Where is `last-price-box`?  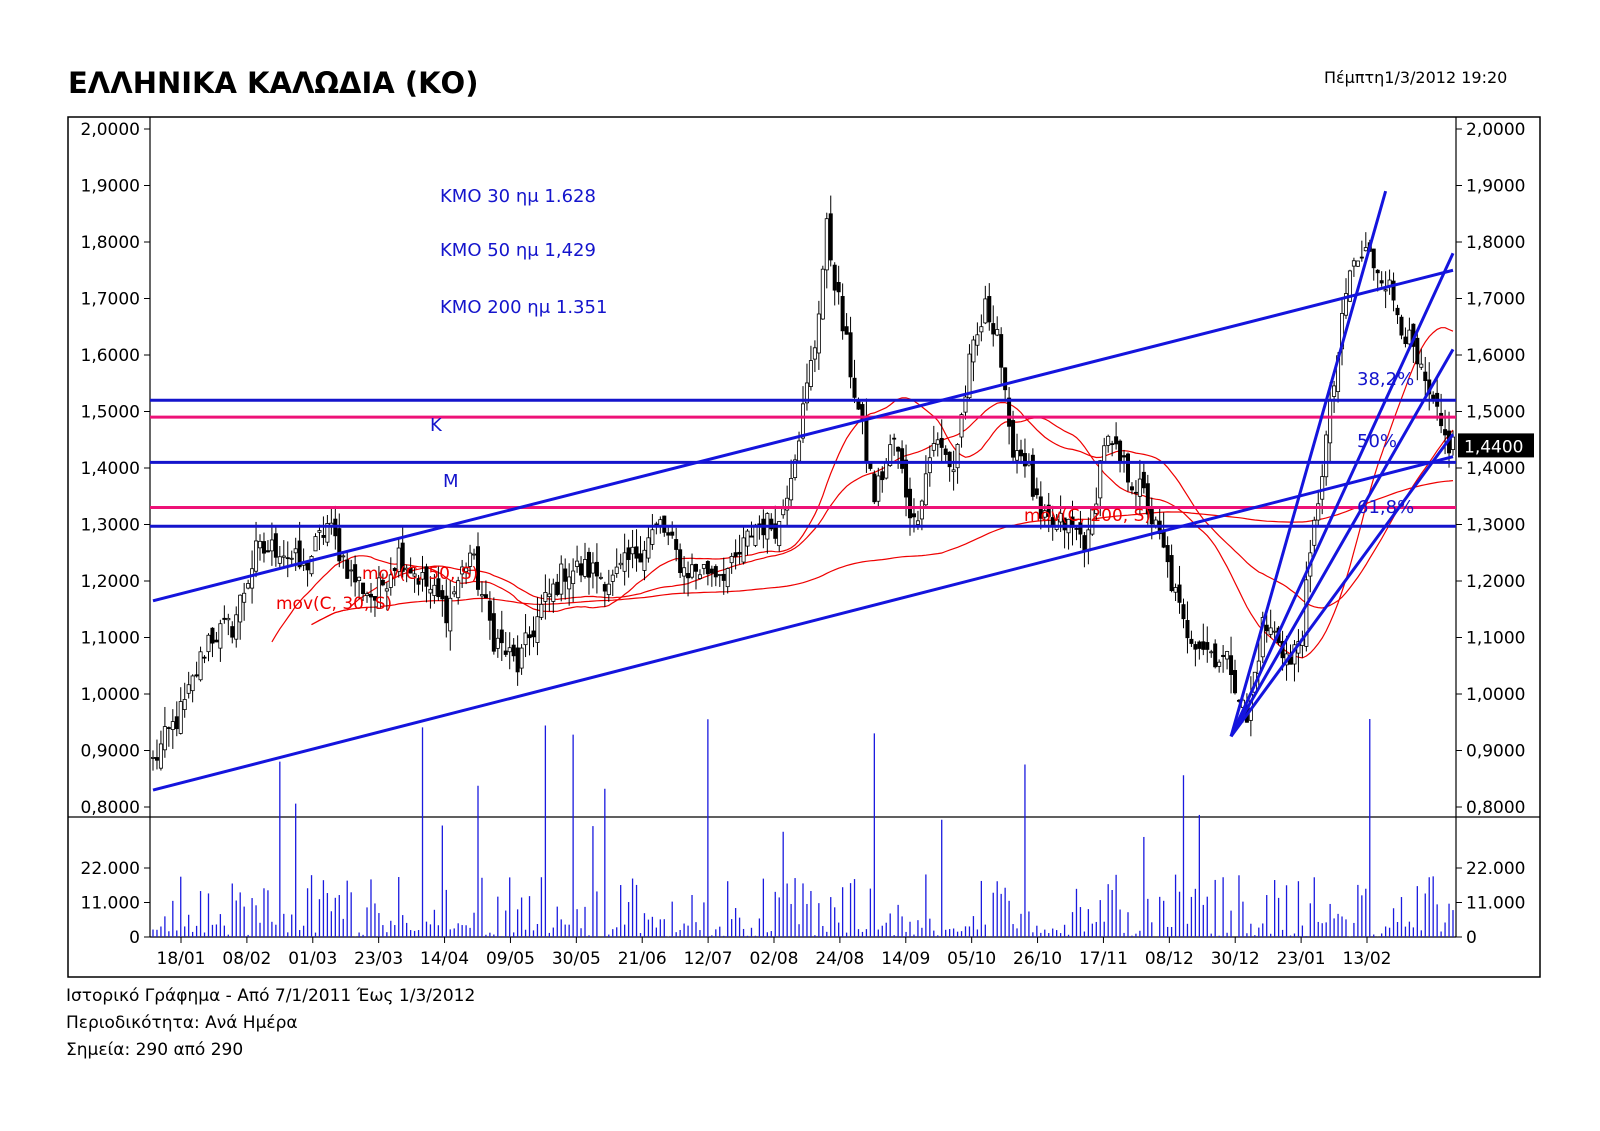 last-price-box is located at coordinates (1496, 445).